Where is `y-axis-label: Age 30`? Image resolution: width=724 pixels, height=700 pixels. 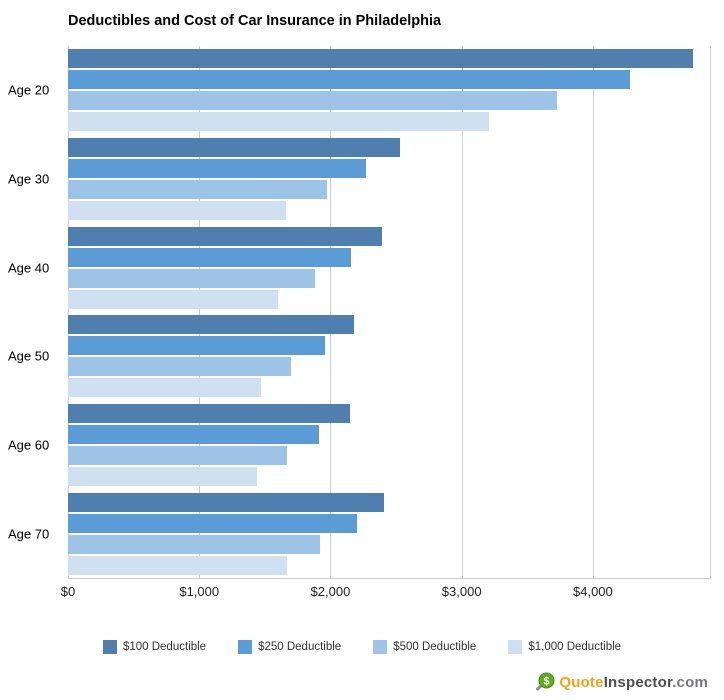
y-axis-label: Age 30 is located at coordinates (29, 179).